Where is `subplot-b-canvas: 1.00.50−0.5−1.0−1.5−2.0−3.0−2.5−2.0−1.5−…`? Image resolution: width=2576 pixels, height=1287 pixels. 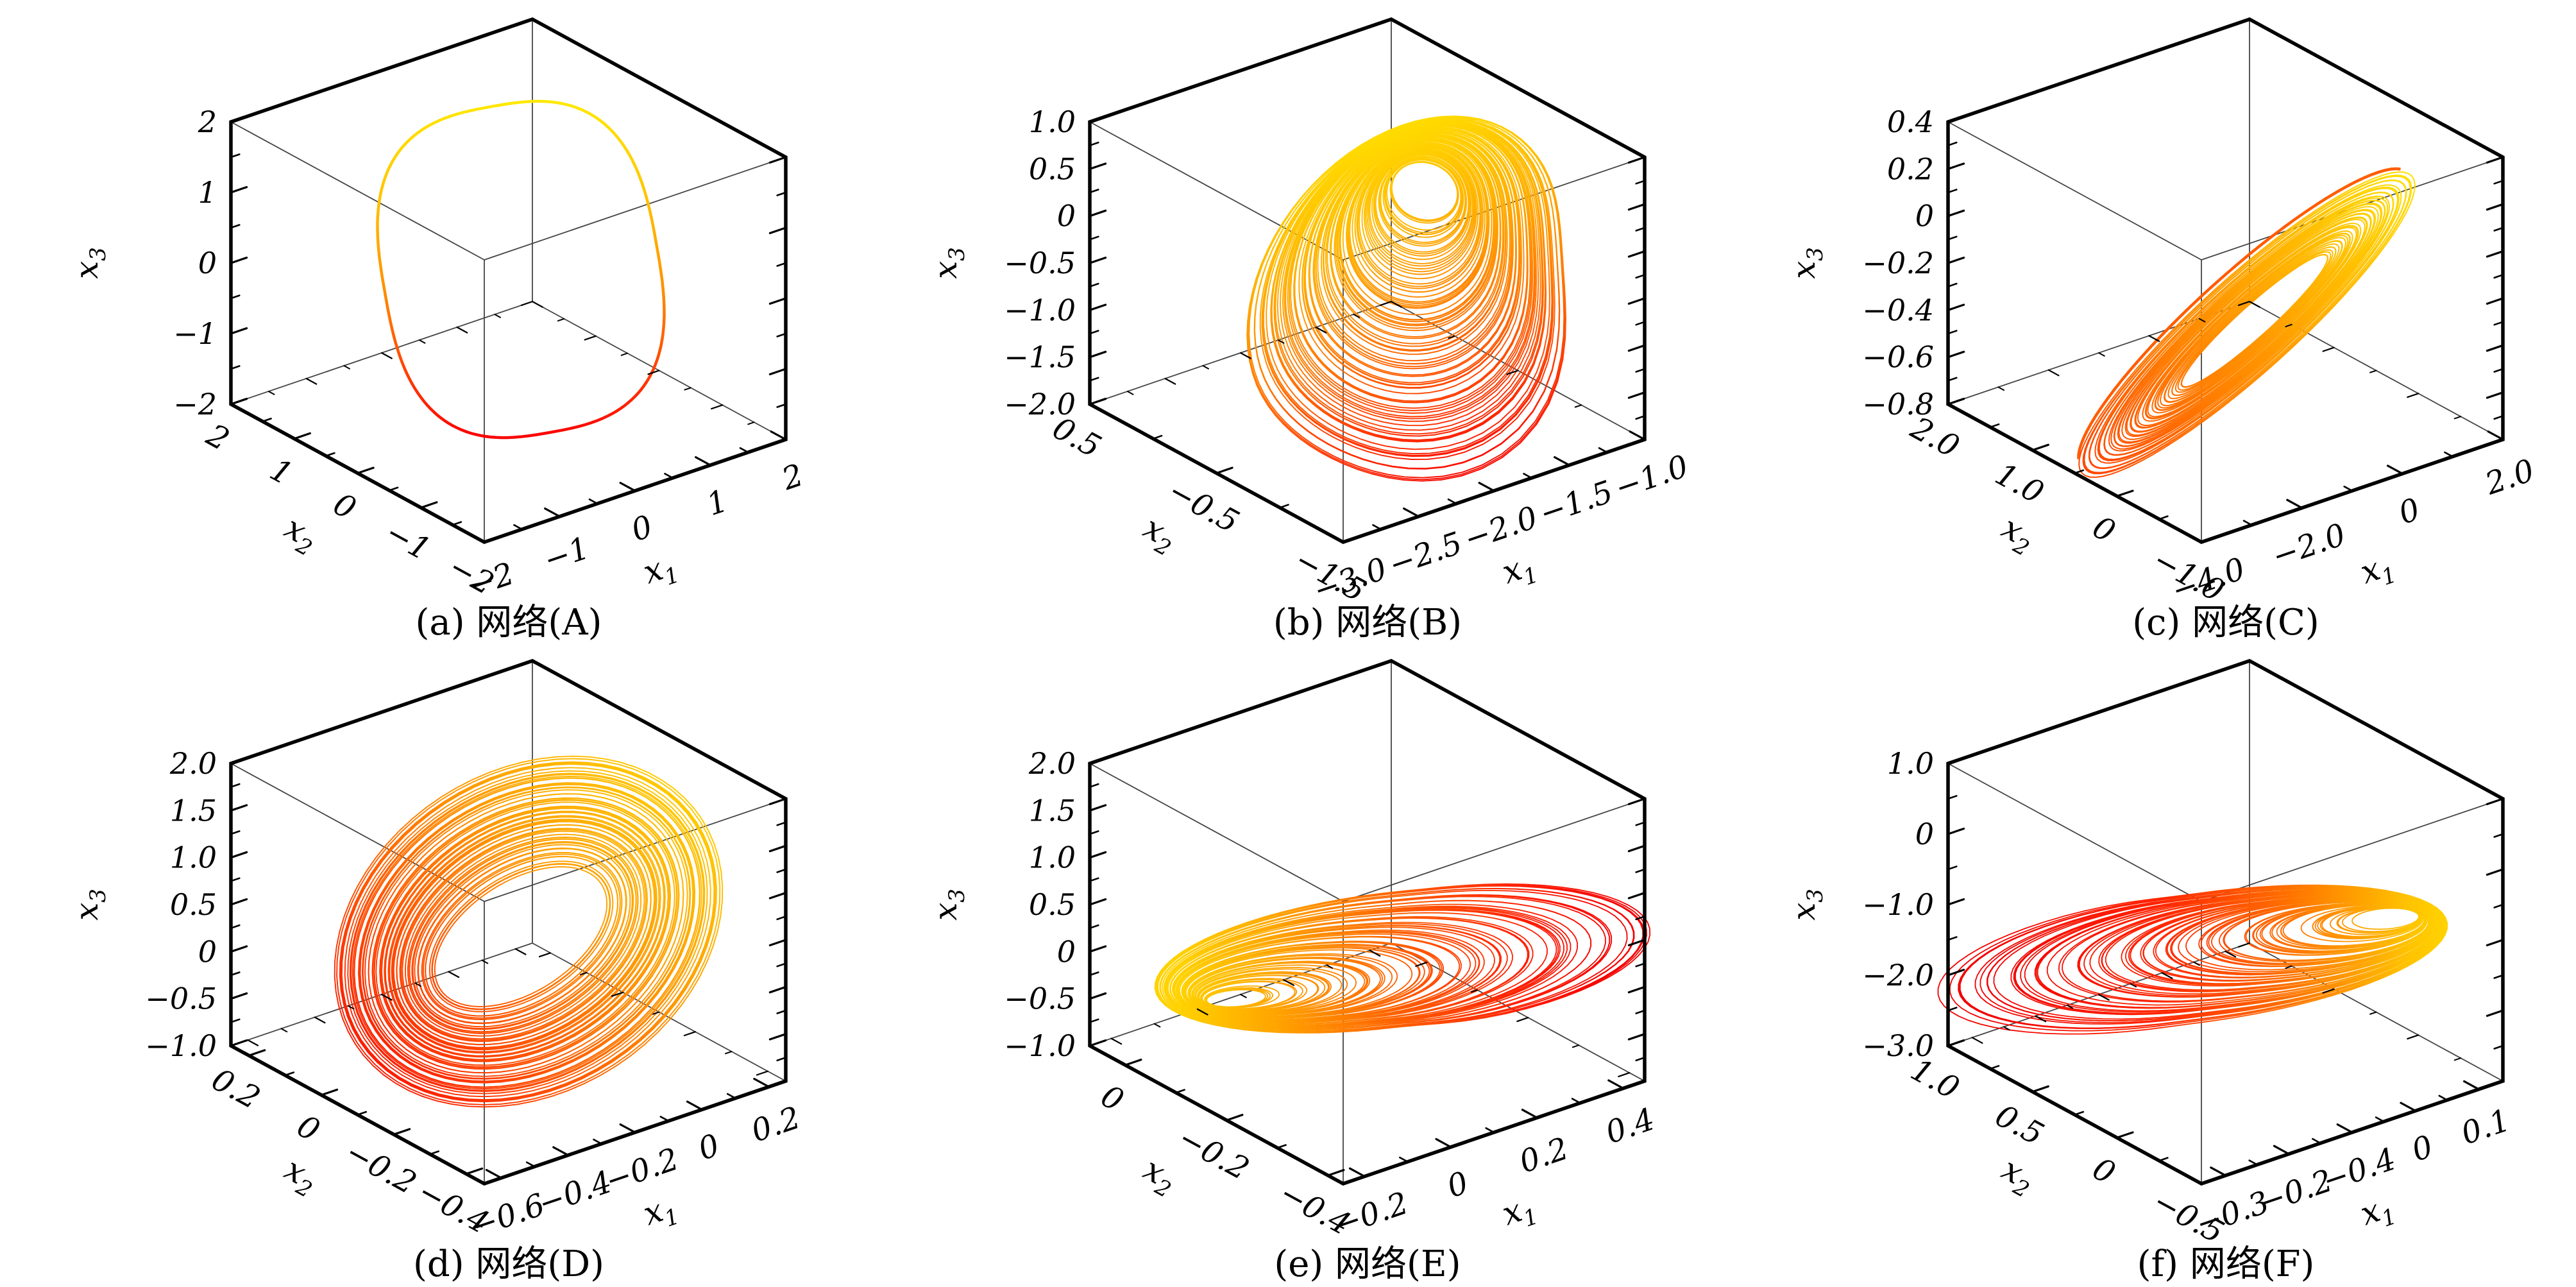
subplot-b-canvas: 1.00.50−0.5−1.0−1.5−2.0−3.0−2.5−2.0−1.5−… is located at coordinates (1310, 313).